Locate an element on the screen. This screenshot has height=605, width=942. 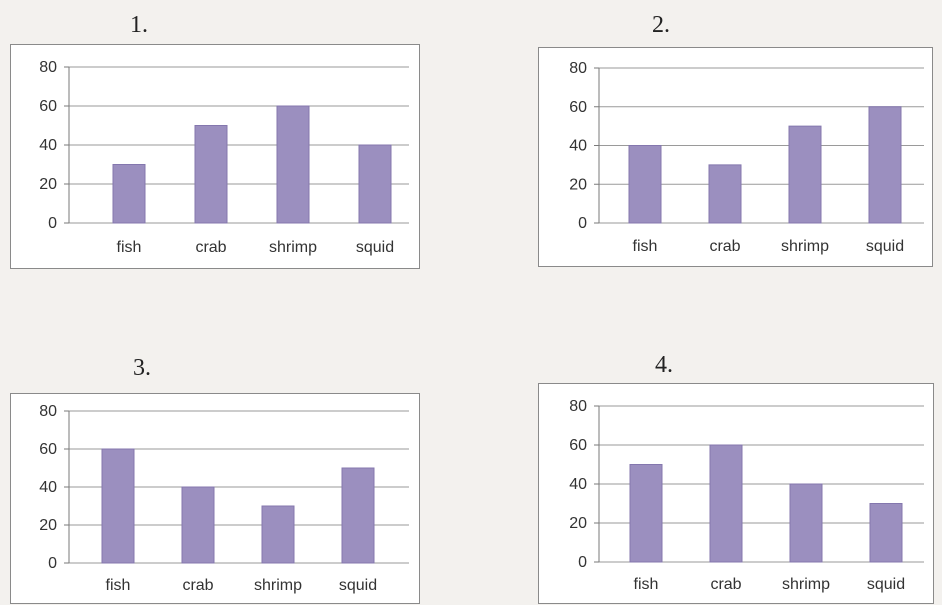
chart-number-3: 3. is located at coordinates (142, 368).